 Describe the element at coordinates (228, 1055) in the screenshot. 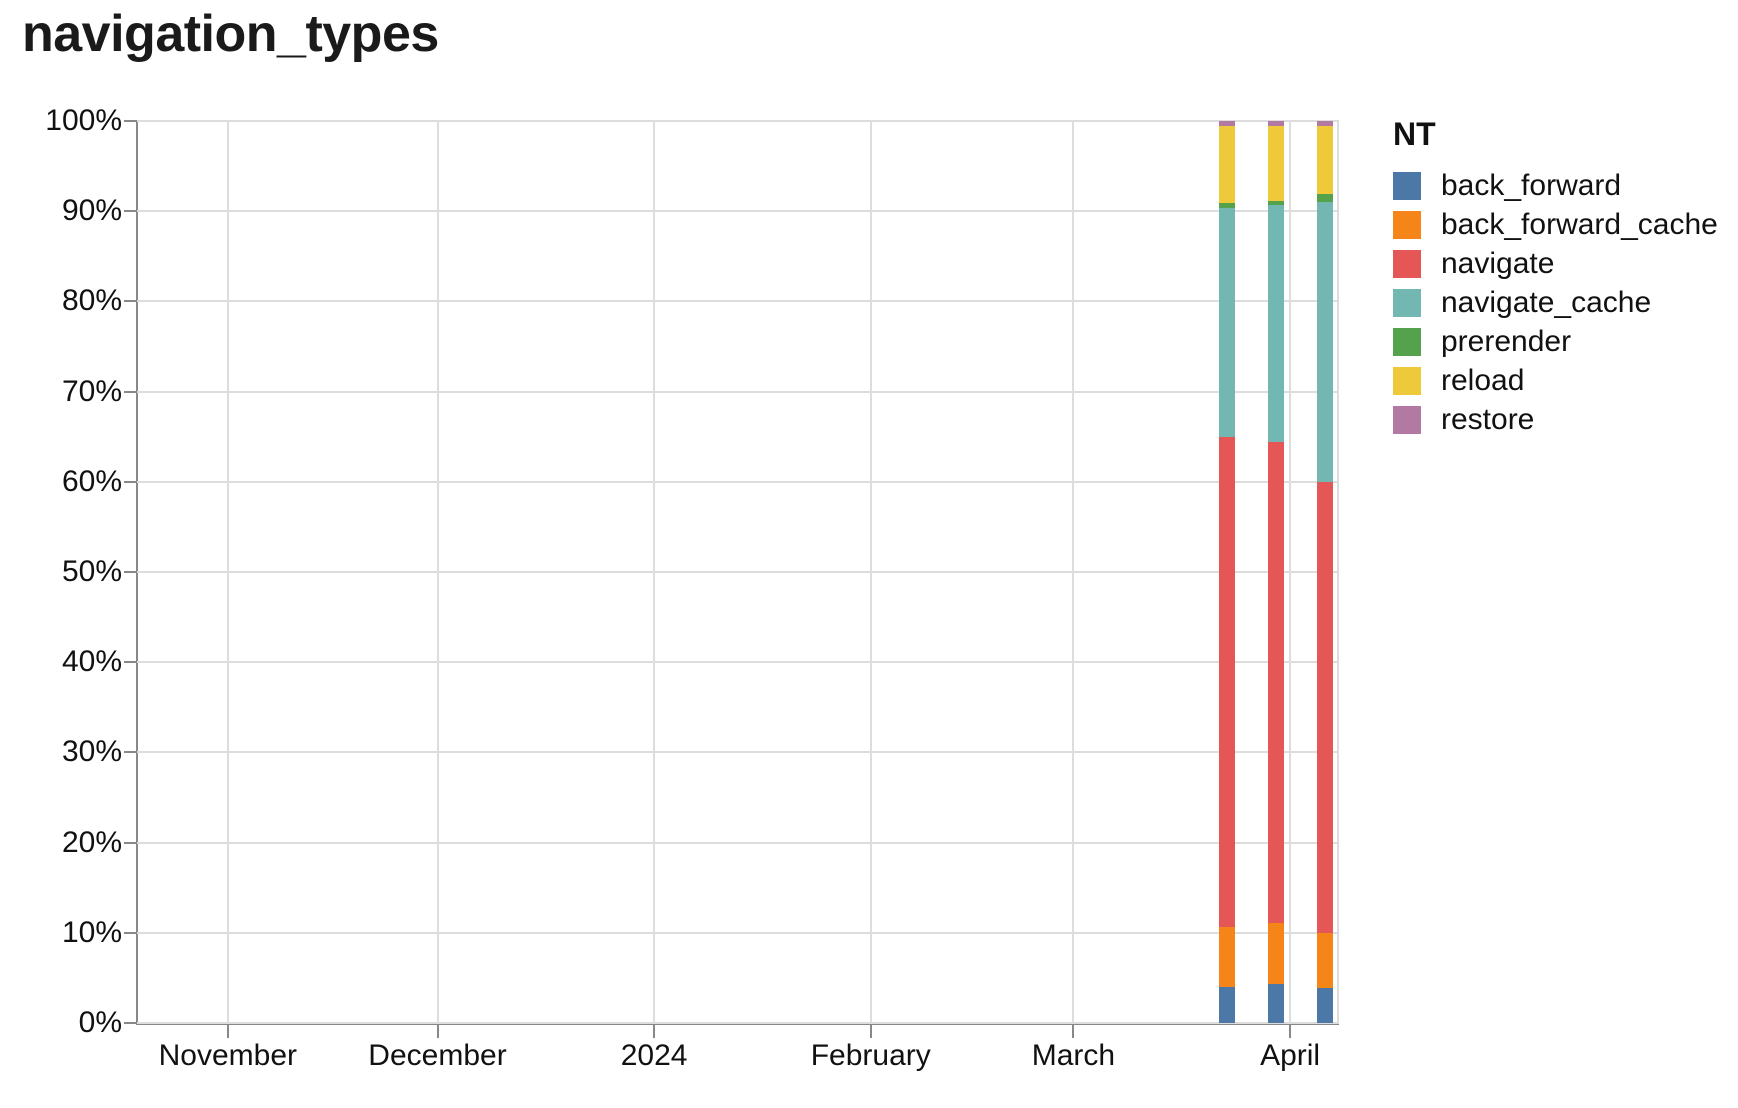

I see `x-tick-label: November` at that location.